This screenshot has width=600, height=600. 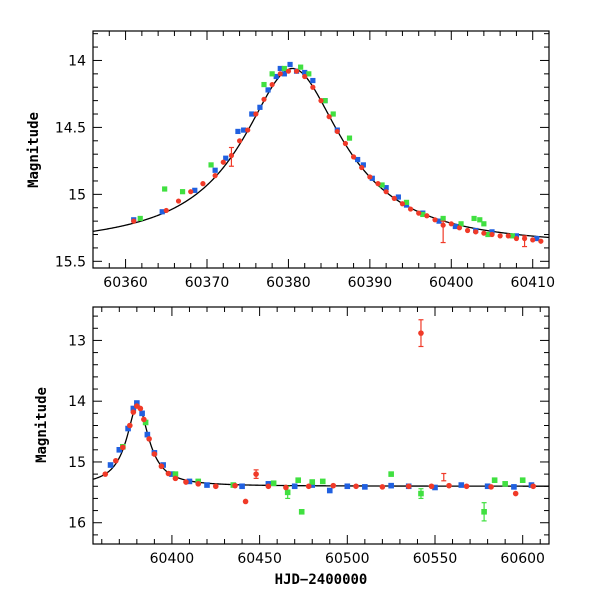 What do you see at coordinates (288, 283) in the screenshot?
I see `x-tick-label: 60380` at bounding box center [288, 283].